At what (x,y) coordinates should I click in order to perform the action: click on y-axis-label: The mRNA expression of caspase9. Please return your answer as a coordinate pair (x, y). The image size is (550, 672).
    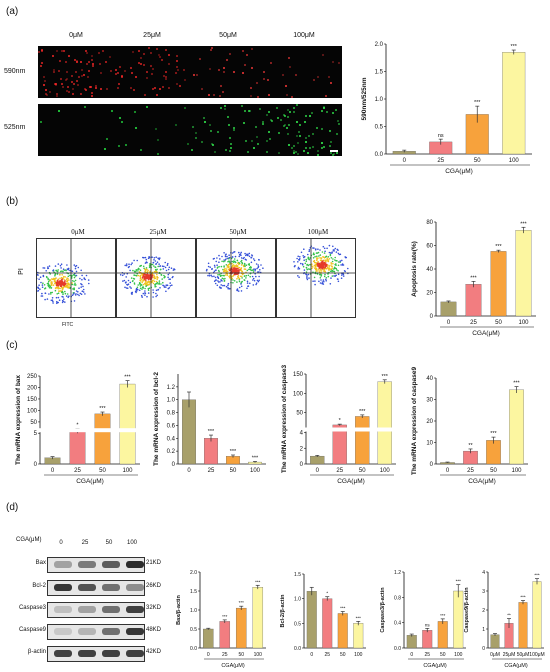
    Looking at the image, I should click on (414, 421).